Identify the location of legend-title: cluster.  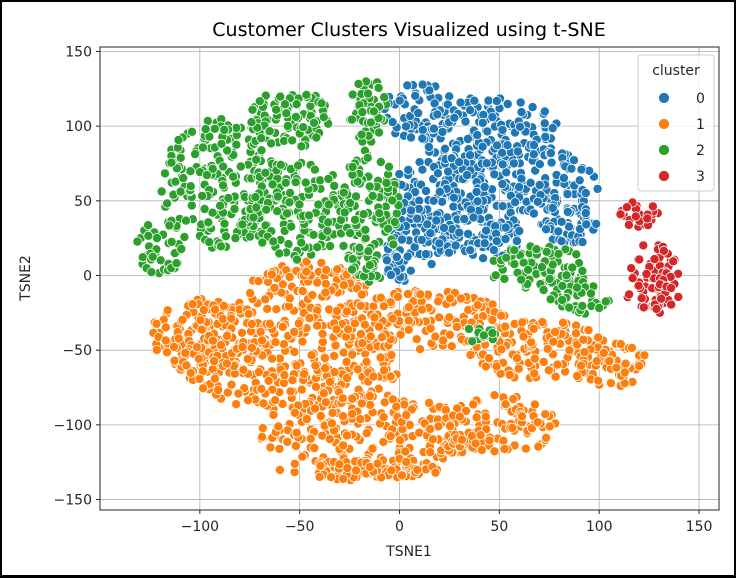
(676, 71).